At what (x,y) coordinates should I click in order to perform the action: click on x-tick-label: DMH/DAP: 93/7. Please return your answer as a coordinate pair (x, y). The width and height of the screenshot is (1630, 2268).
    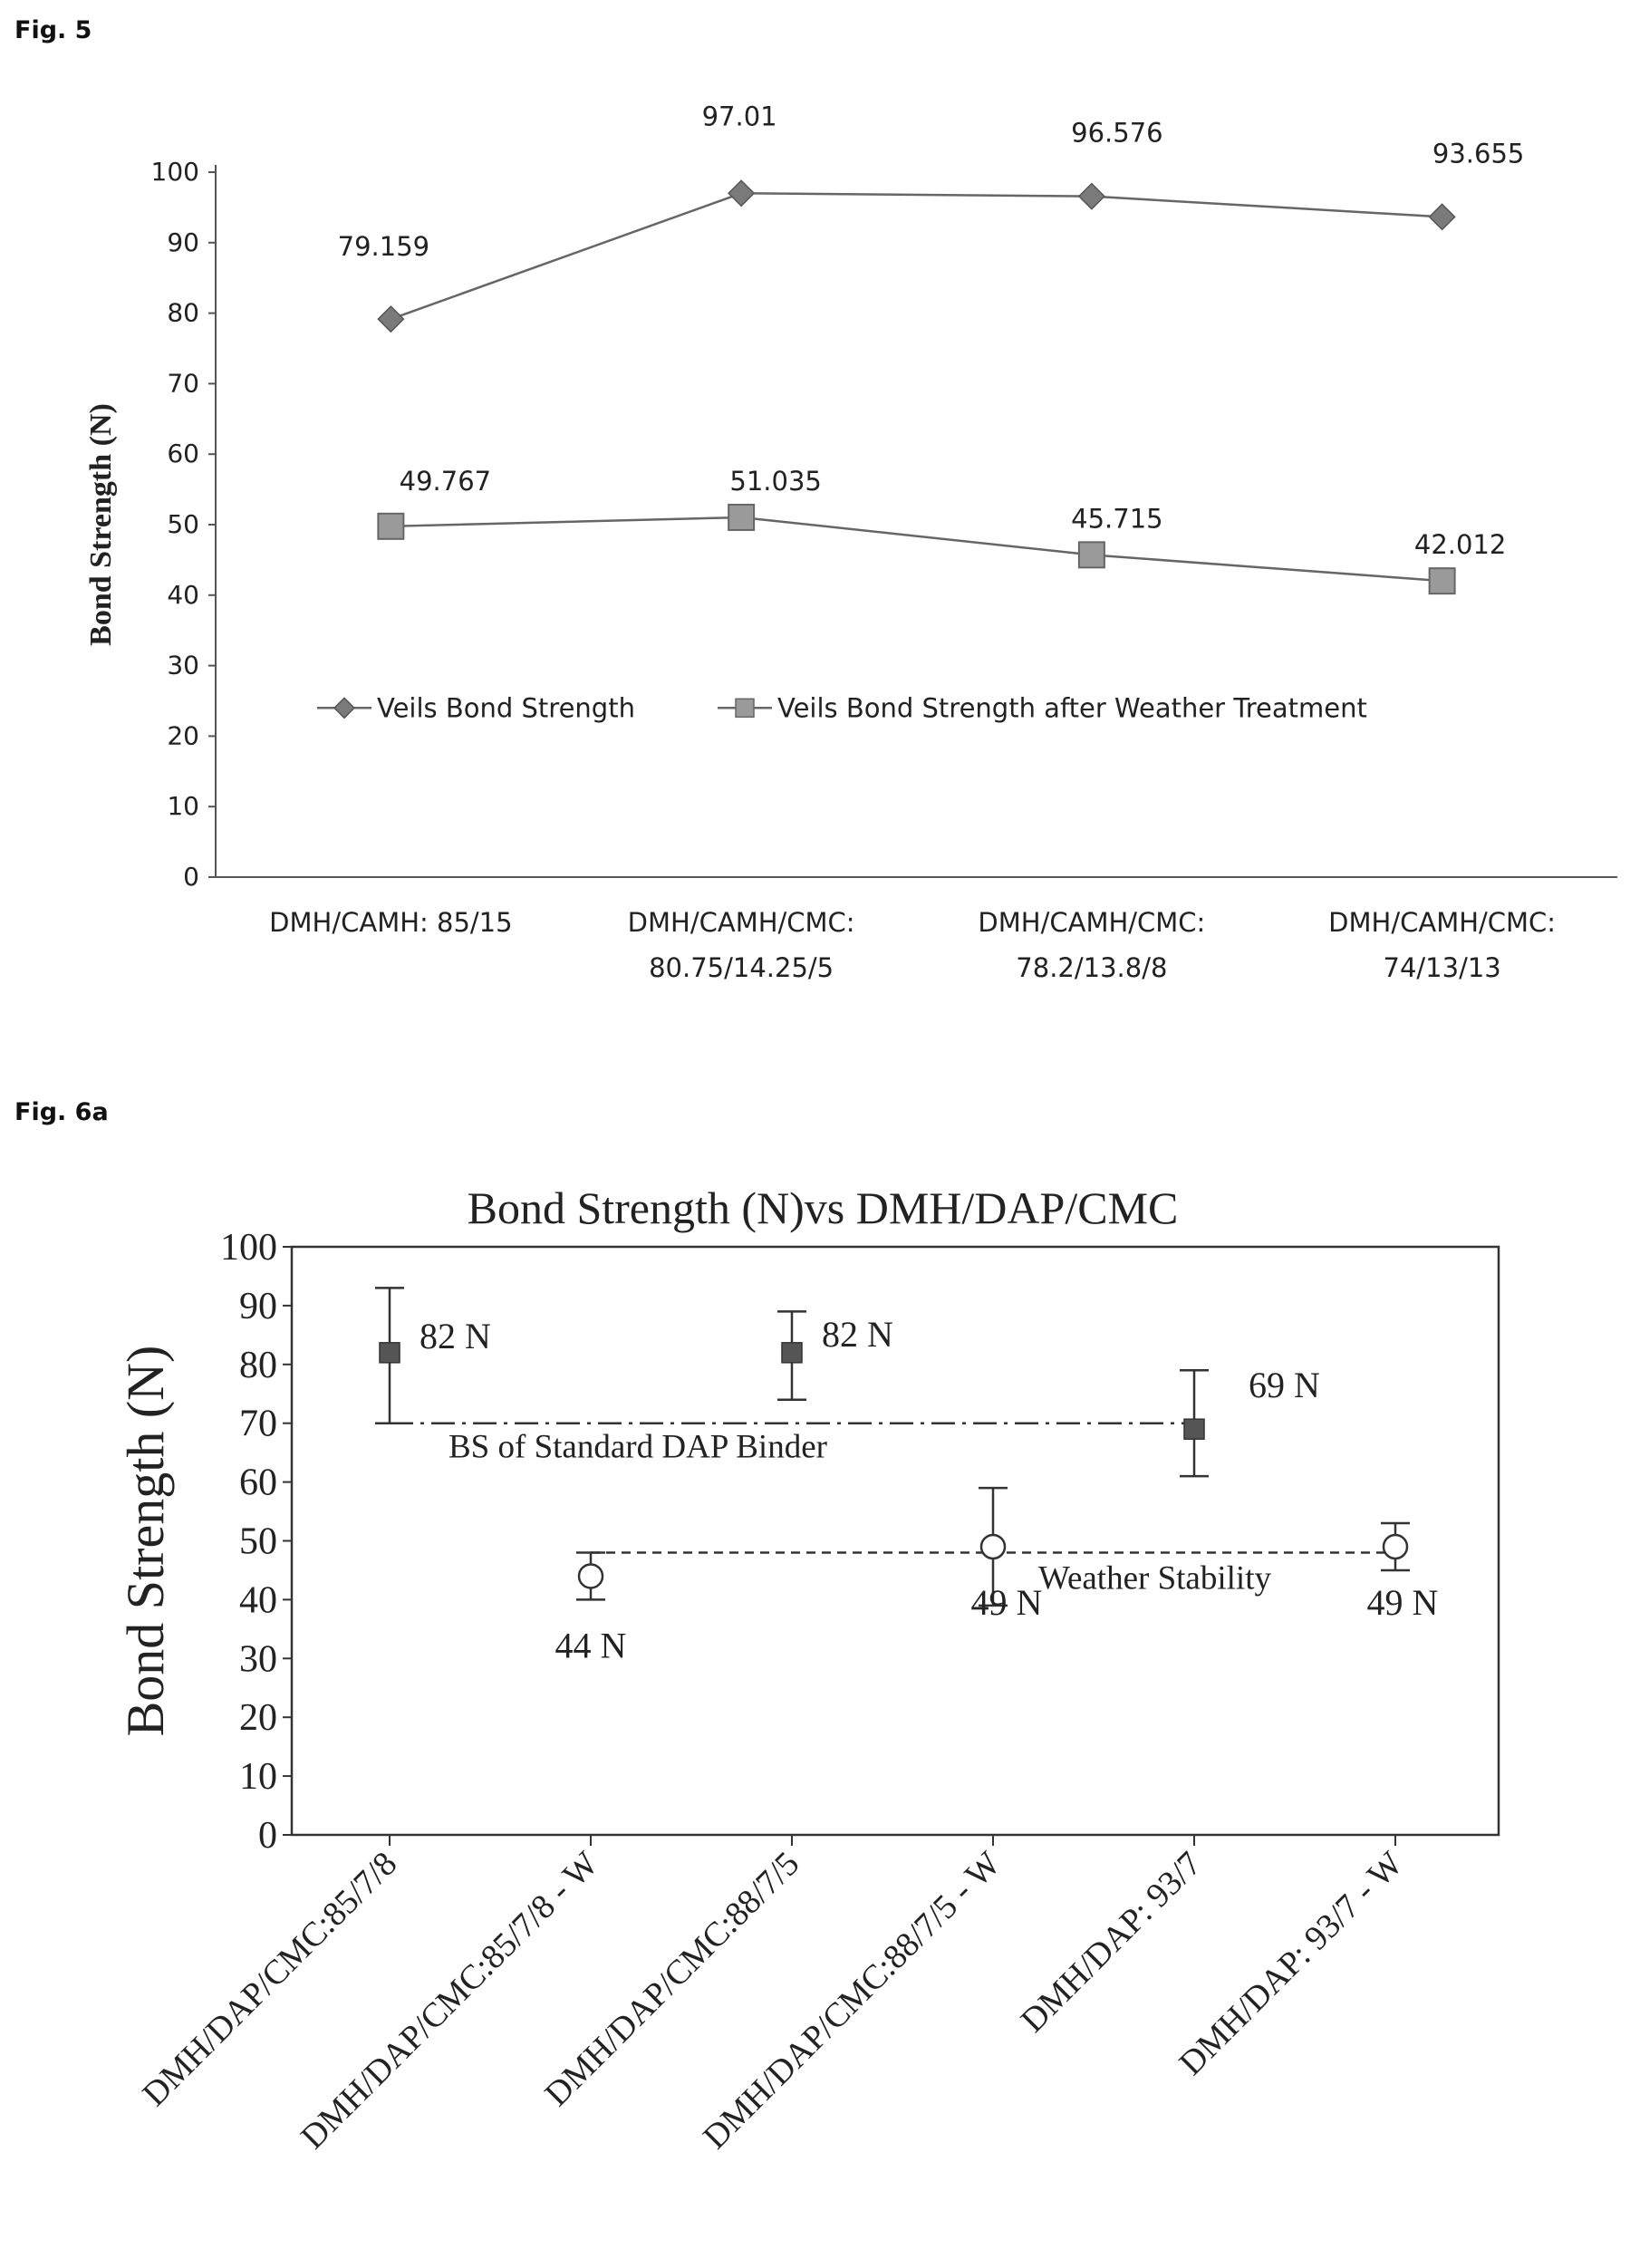
    Looking at the image, I should click on (1112, 1943).